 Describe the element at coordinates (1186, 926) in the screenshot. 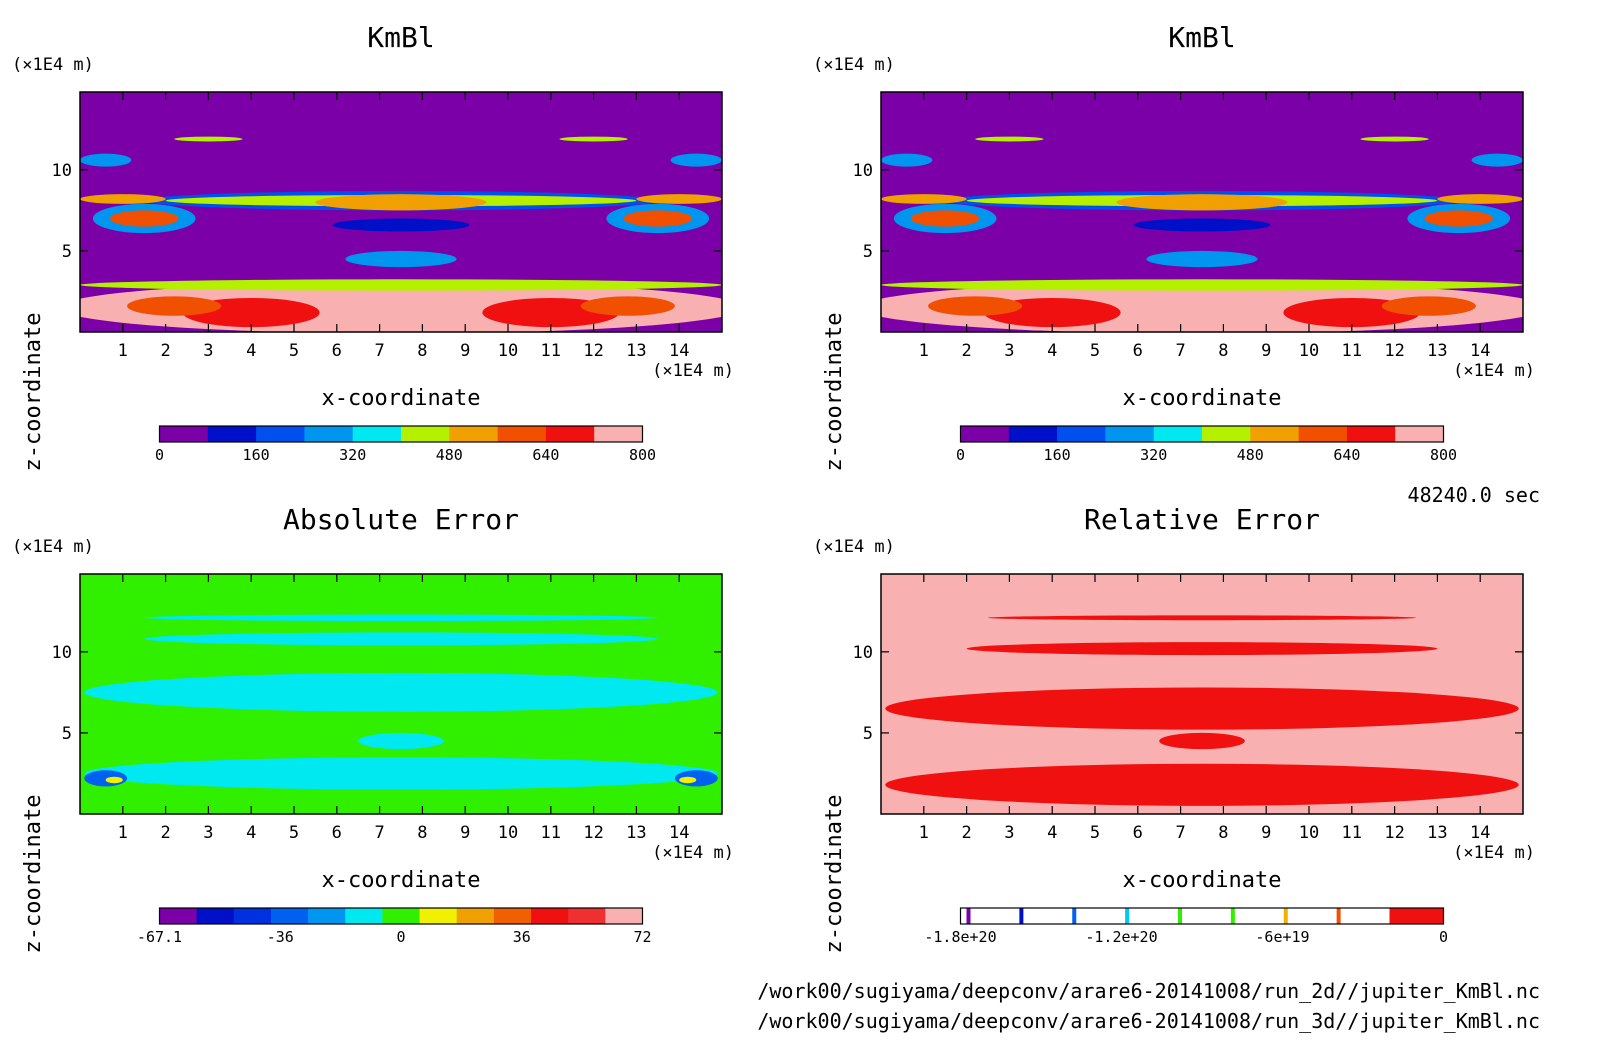

I see `colorbar: -1.8e+20 -1.2e+20 -6e+19 0` at that location.